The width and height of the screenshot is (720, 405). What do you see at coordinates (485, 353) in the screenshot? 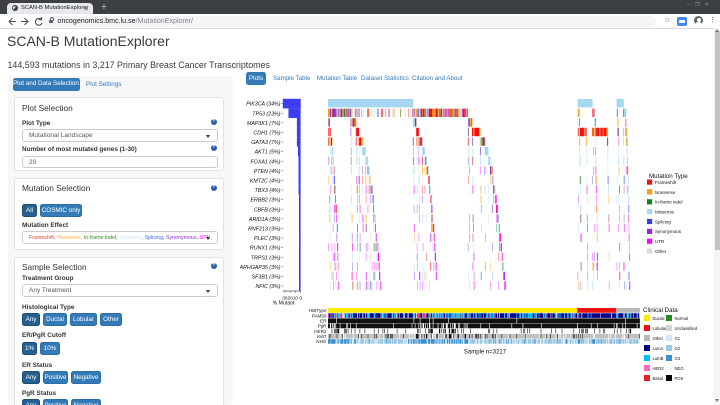
I see `svg-text: Sample n=3217` at bounding box center [485, 353].